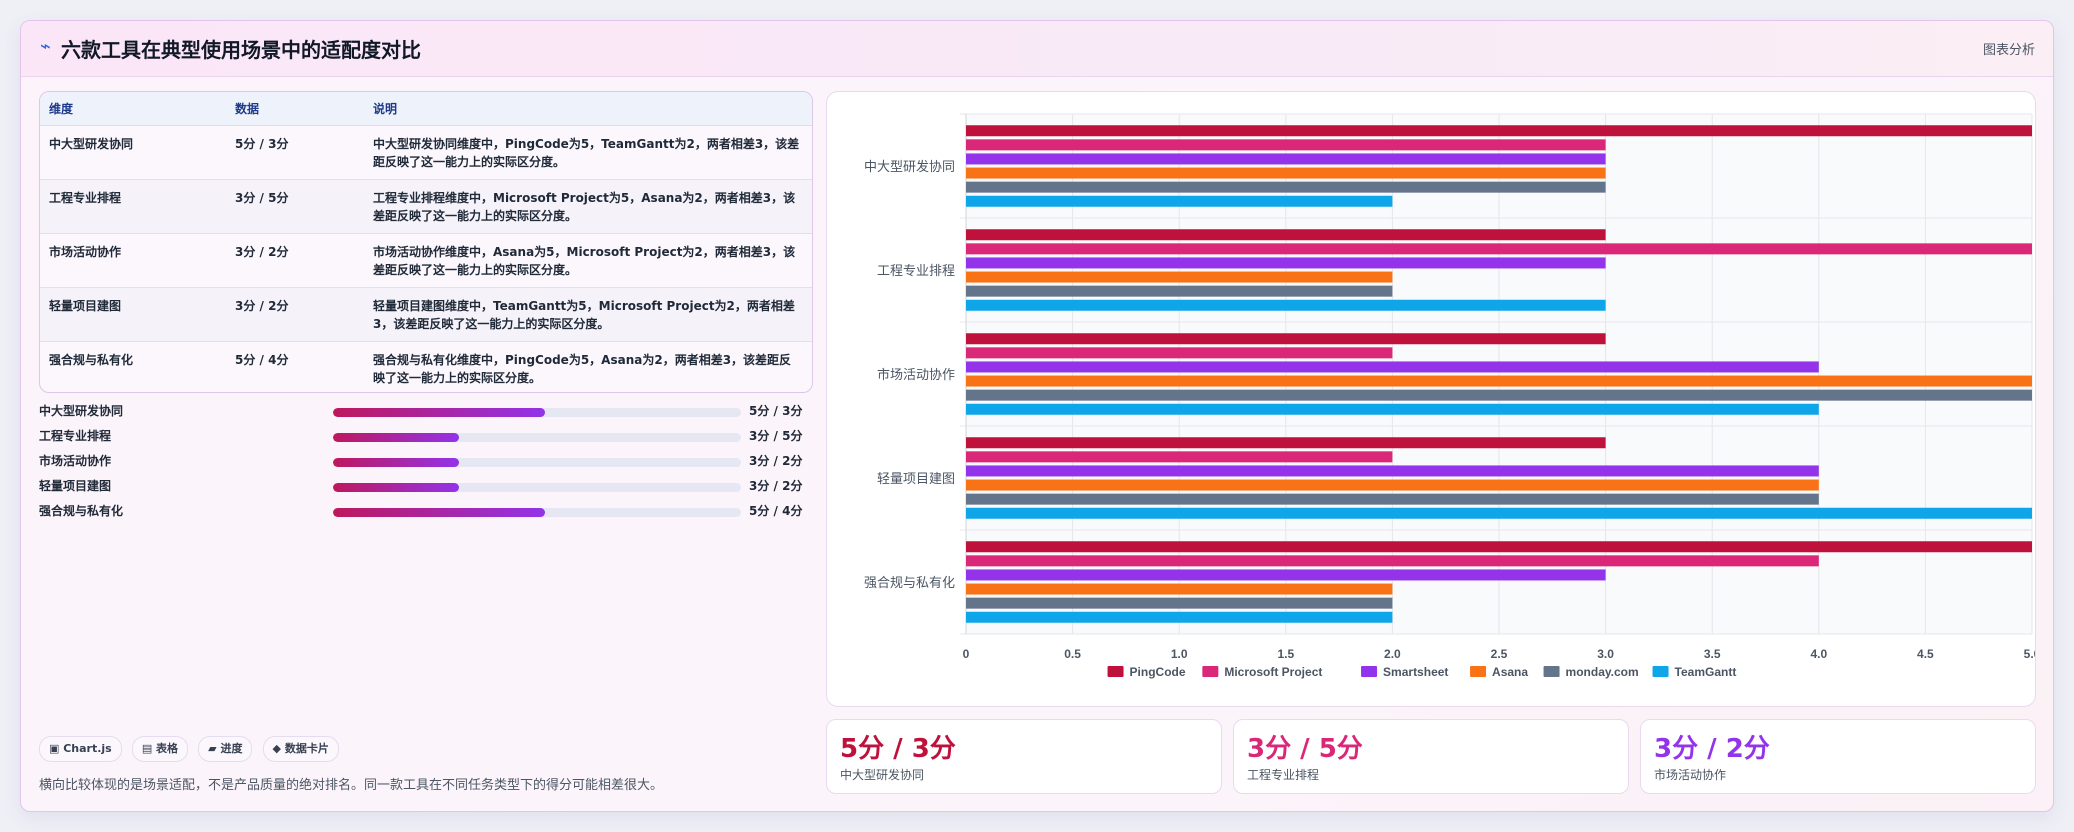 Image resolution: width=2074 pixels, height=832 pixels. I want to click on x-tick-label: 5.0, so click(2029, 654).